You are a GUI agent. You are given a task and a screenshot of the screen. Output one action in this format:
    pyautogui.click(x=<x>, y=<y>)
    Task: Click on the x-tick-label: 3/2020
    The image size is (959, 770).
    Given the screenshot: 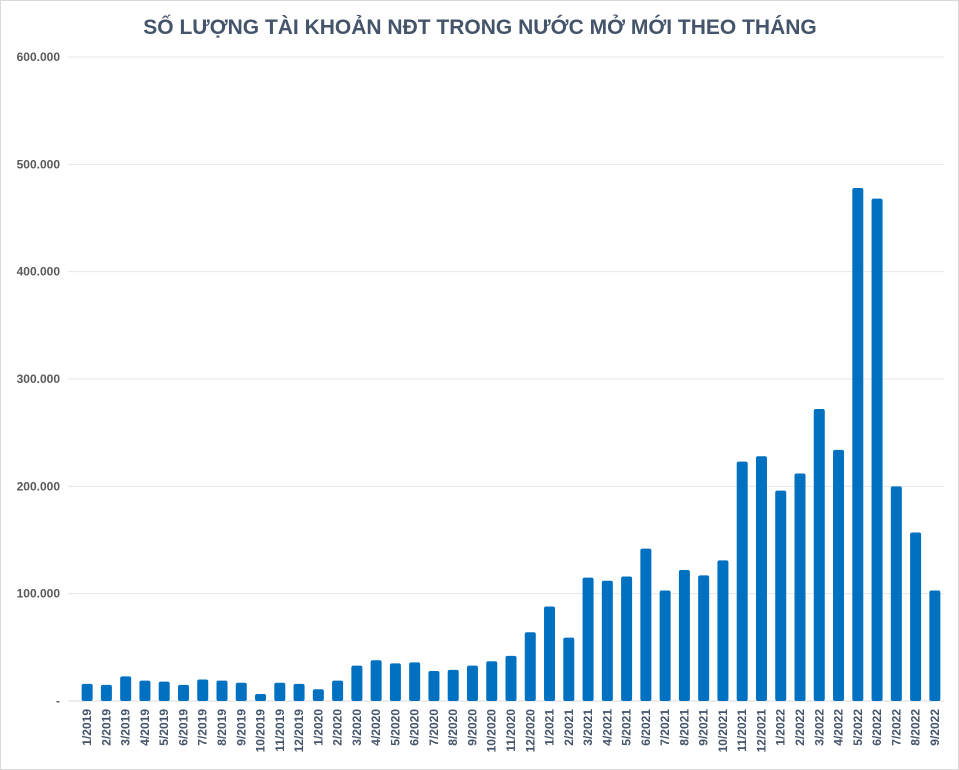 What is the action you would take?
    pyautogui.click(x=357, y=727)
    